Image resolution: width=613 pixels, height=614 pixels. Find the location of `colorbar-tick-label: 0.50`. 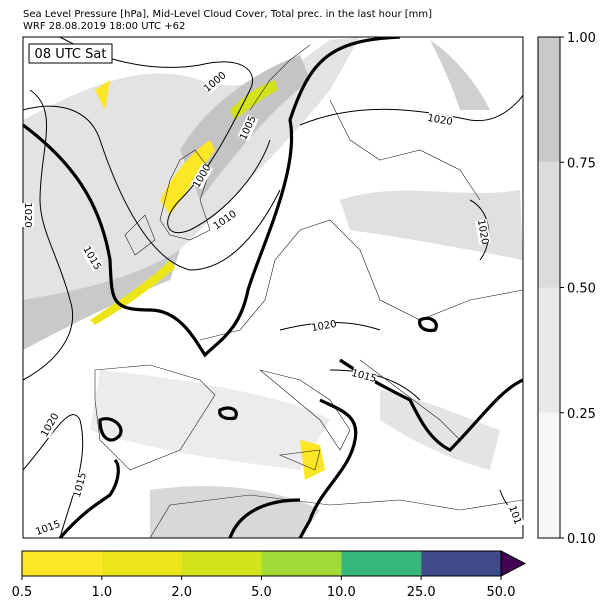

colorbar-tick-label: 0.50 is located at coordinates (581, 289).